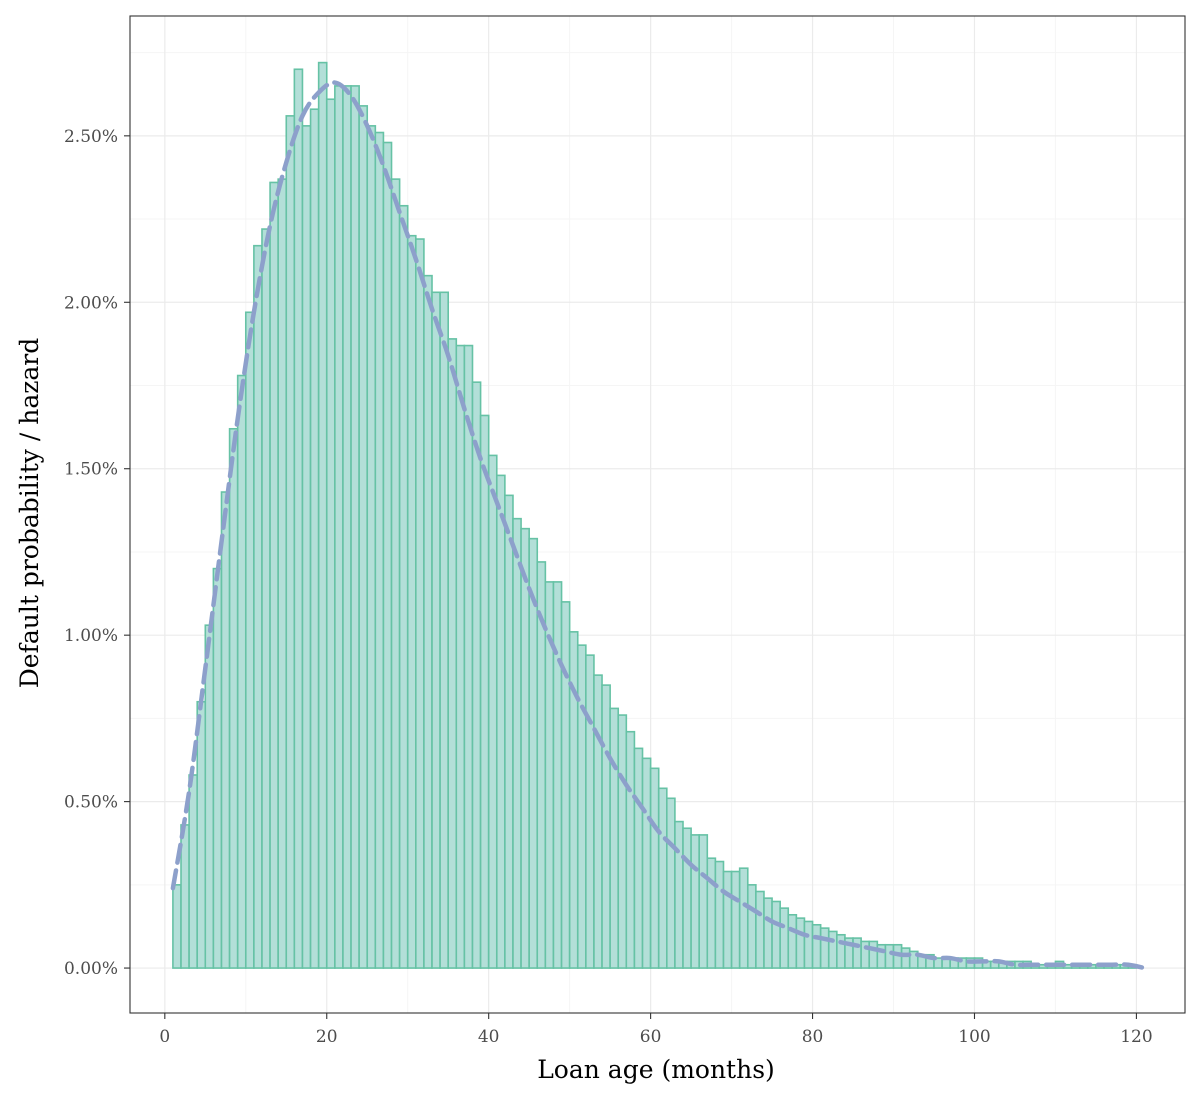 The width and height of the screenshot is (1200, 1100). Describe the element at coordinates (91, 636) in the screenshot. I see `y-tick-label: 1.00%` at that location.